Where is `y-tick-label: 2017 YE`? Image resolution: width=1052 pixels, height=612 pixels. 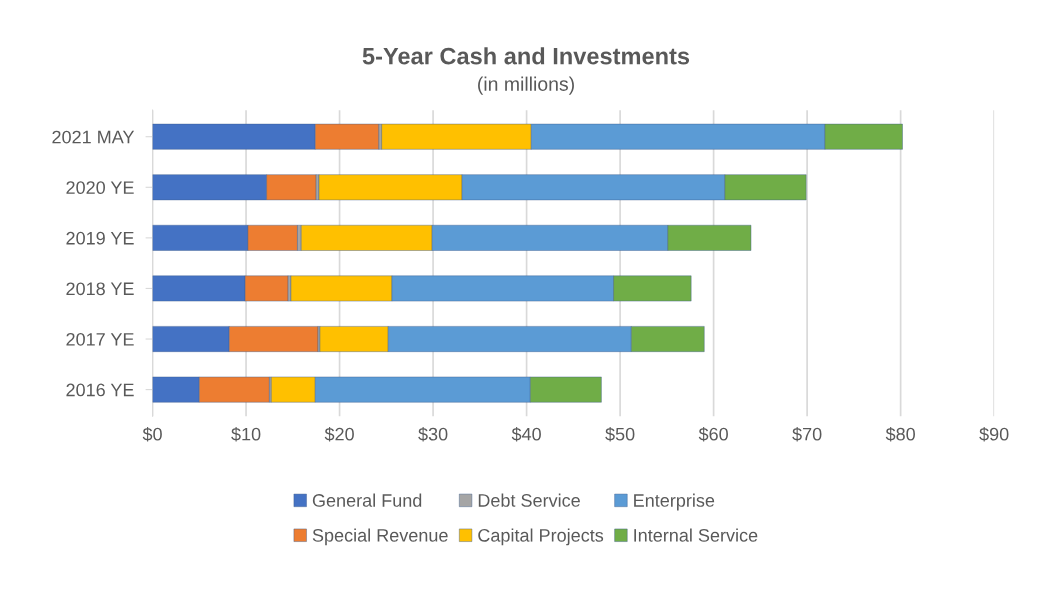
y-tick-label: 2017 YE is located at coordinates (100, 339).